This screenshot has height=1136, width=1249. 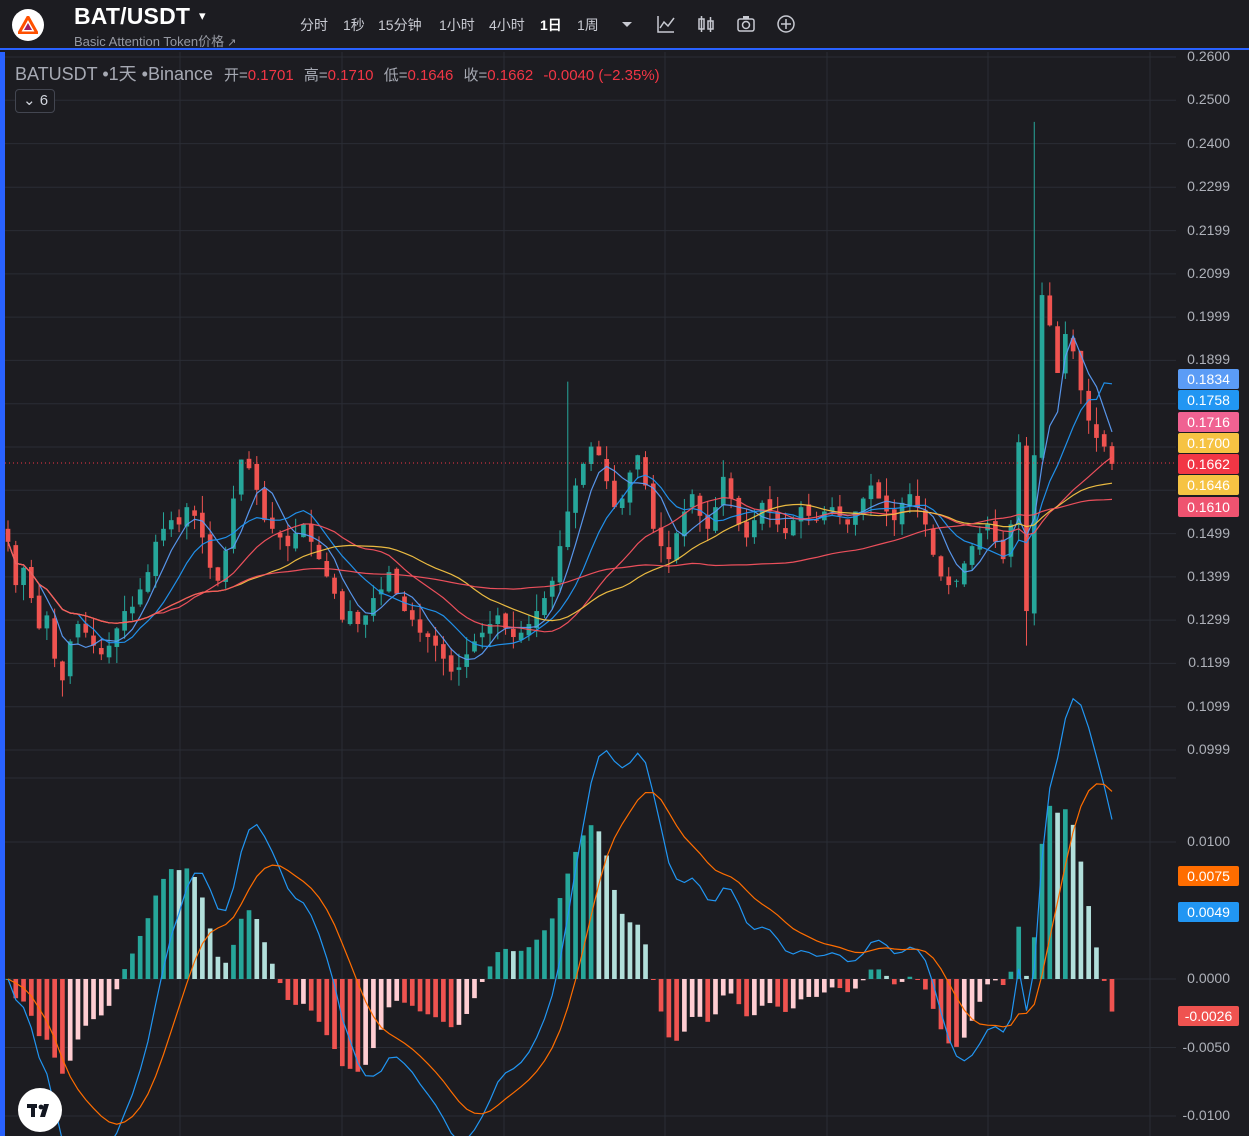 What do you see at coordinates (588, 25) in the screenshot?
I see `tab-timeframe-1w: 1周` at bounding box center [588, 25].